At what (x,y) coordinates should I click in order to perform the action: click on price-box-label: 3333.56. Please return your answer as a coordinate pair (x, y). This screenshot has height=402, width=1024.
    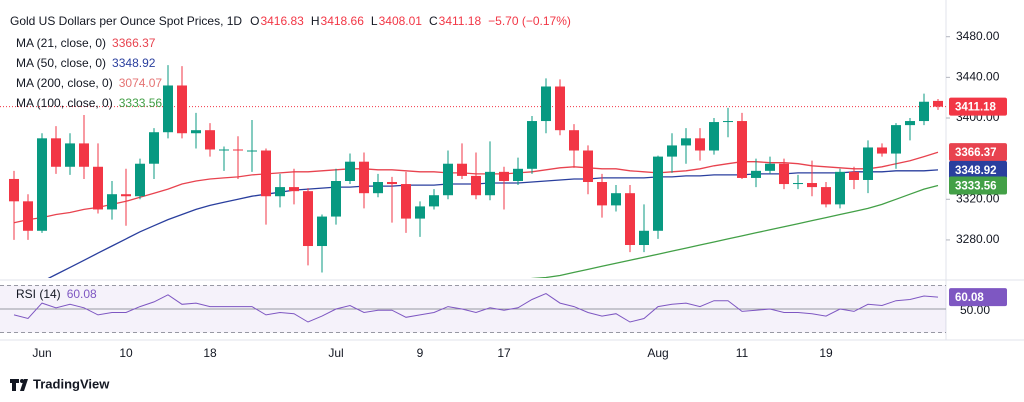
    Looking at the image, I should click on (976, 187).